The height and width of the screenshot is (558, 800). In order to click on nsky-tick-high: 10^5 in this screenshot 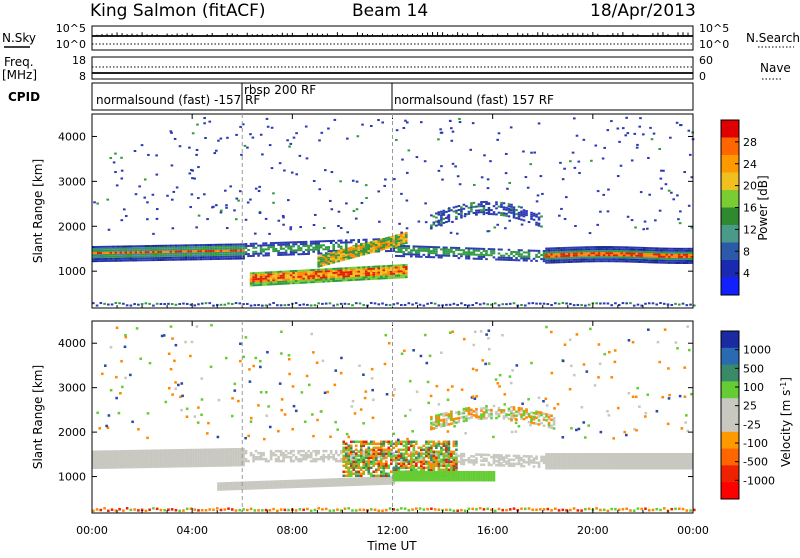, I will do `click(71, 28)`.